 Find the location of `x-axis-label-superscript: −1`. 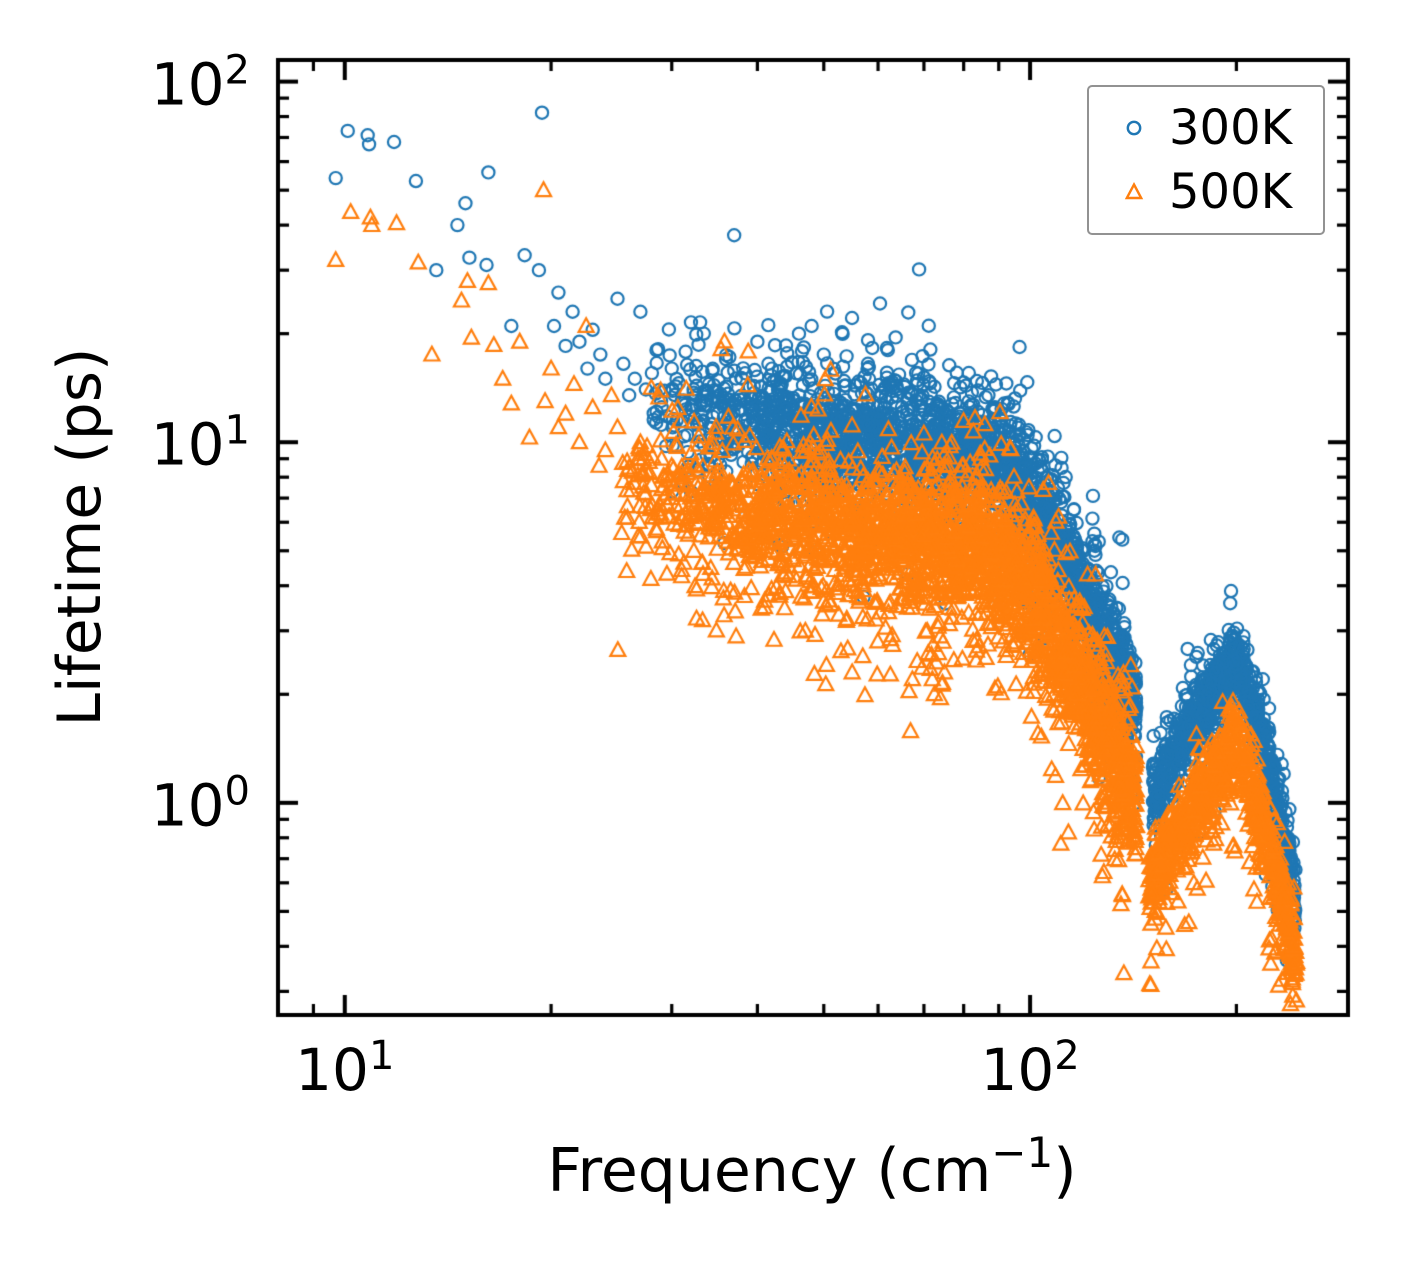

x-axis-label-superscript: −1 is located at coordinates (1022, 1152).